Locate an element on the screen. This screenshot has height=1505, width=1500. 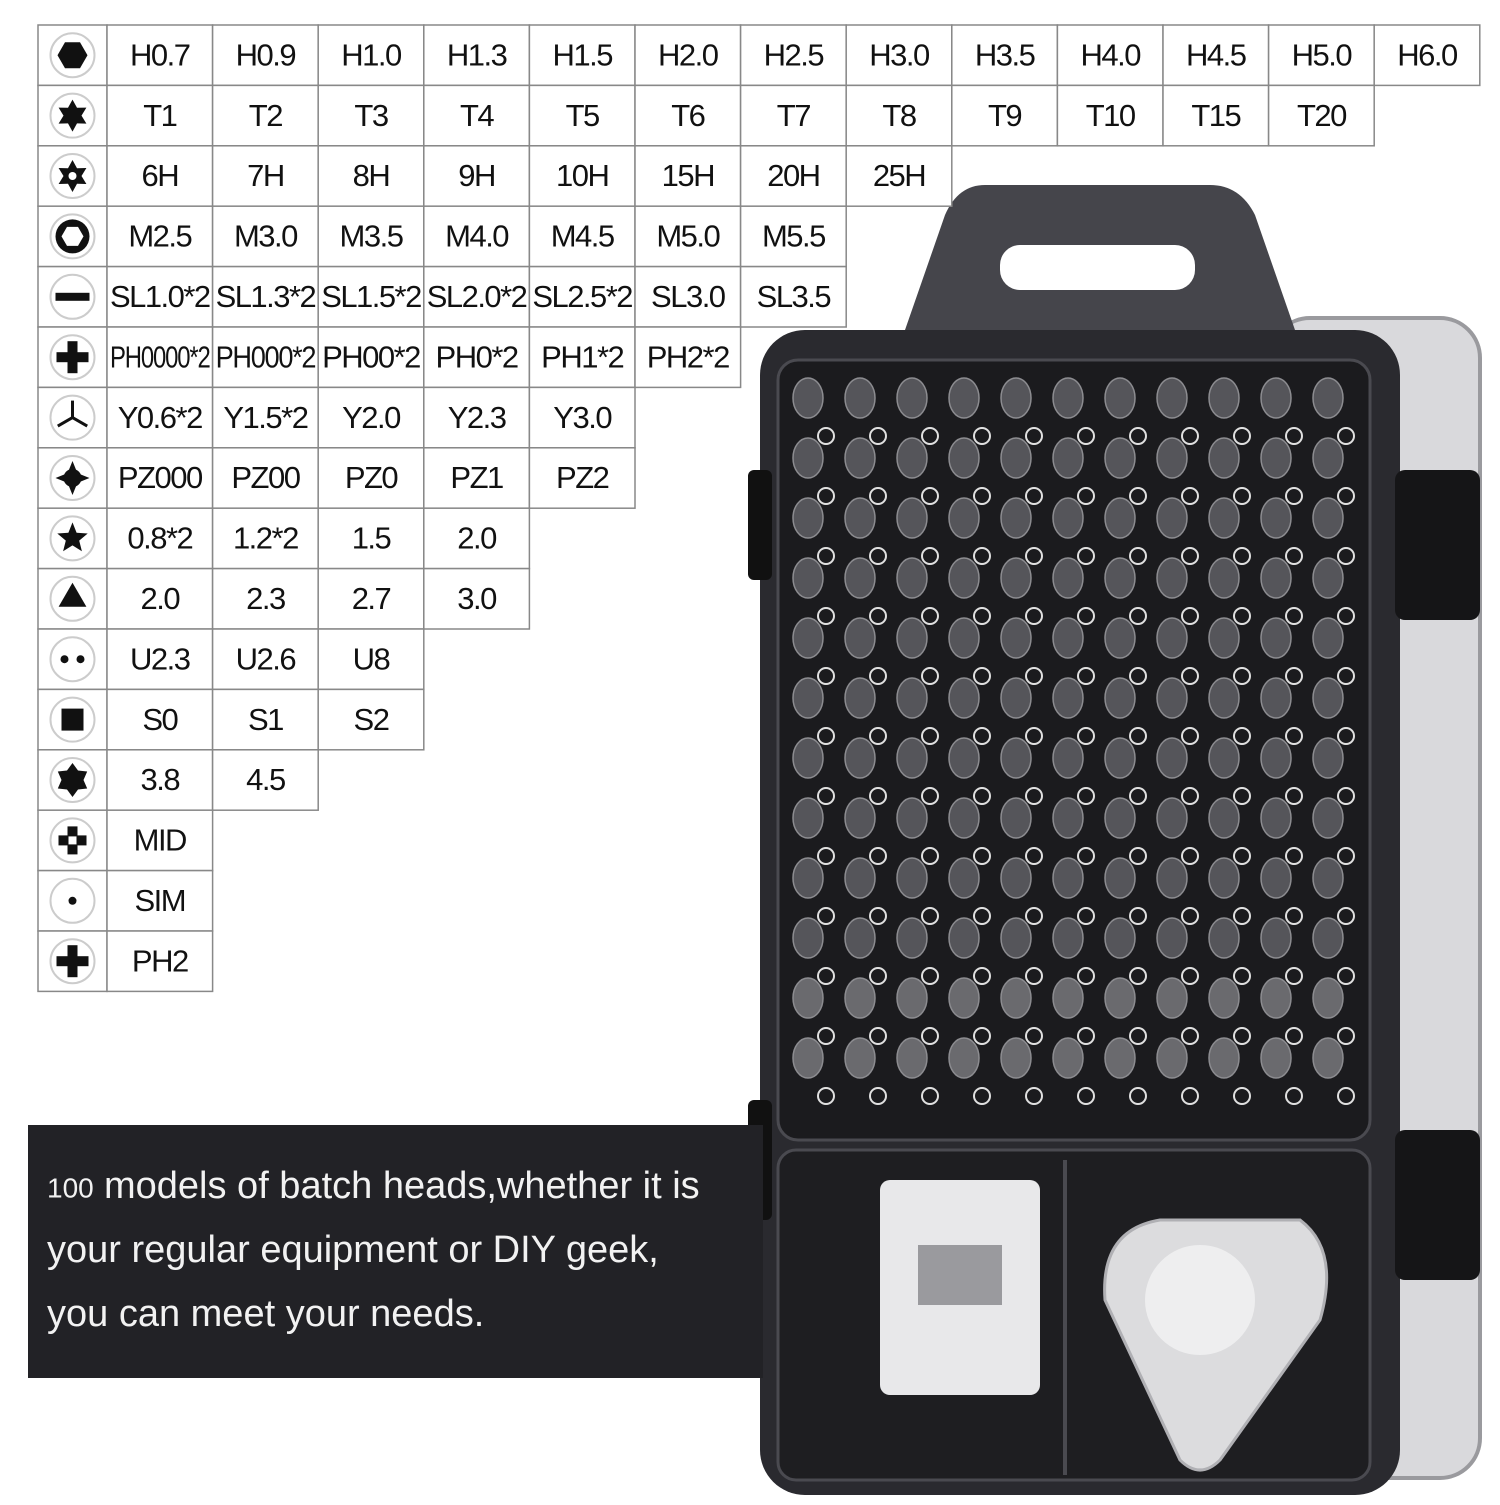
cell-label: M4.5 is located at coordinates (582, 236).